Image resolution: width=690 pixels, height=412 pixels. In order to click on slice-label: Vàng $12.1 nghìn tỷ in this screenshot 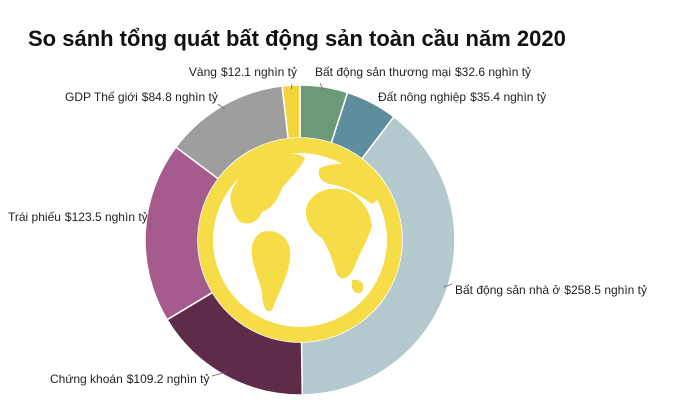, I will do `click(243, 72)`.